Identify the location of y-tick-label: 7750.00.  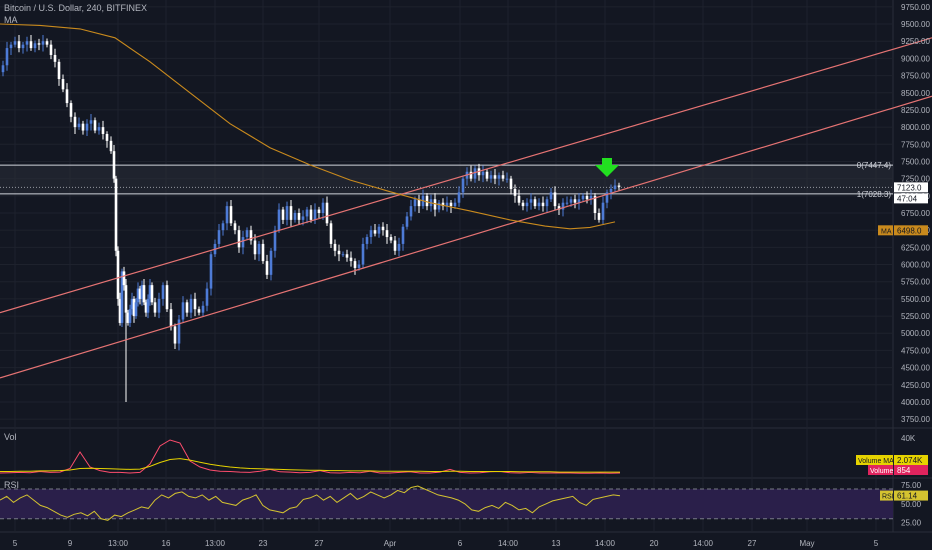
(915, 144).